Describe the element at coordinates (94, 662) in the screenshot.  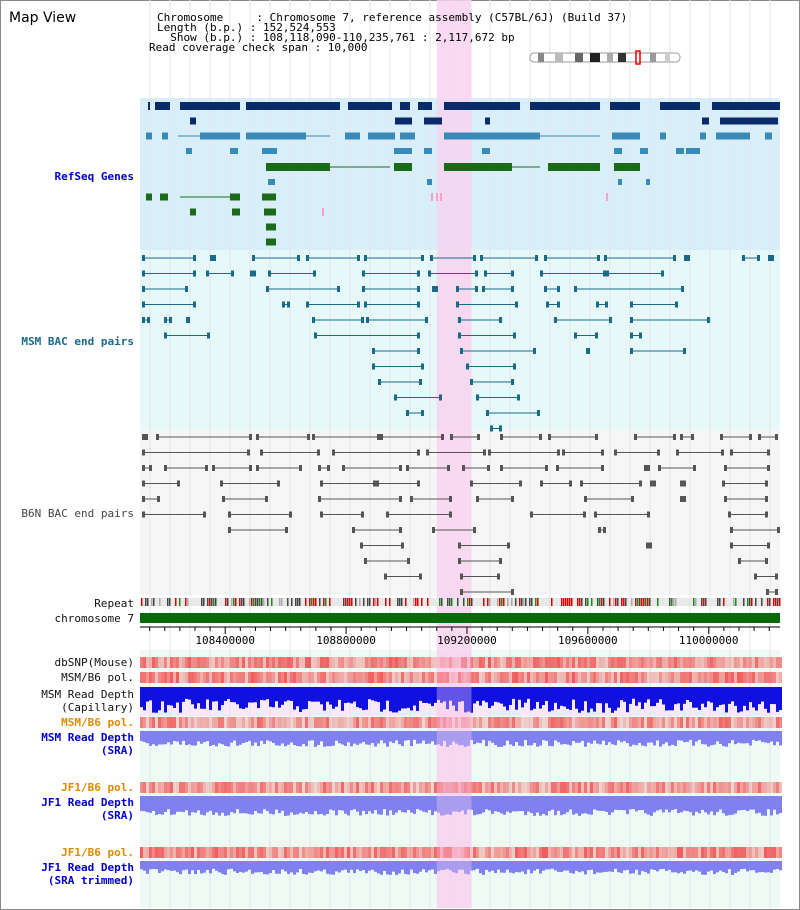
I see `track-label-dbsnp: dbSNP(Mouse)` at that location.